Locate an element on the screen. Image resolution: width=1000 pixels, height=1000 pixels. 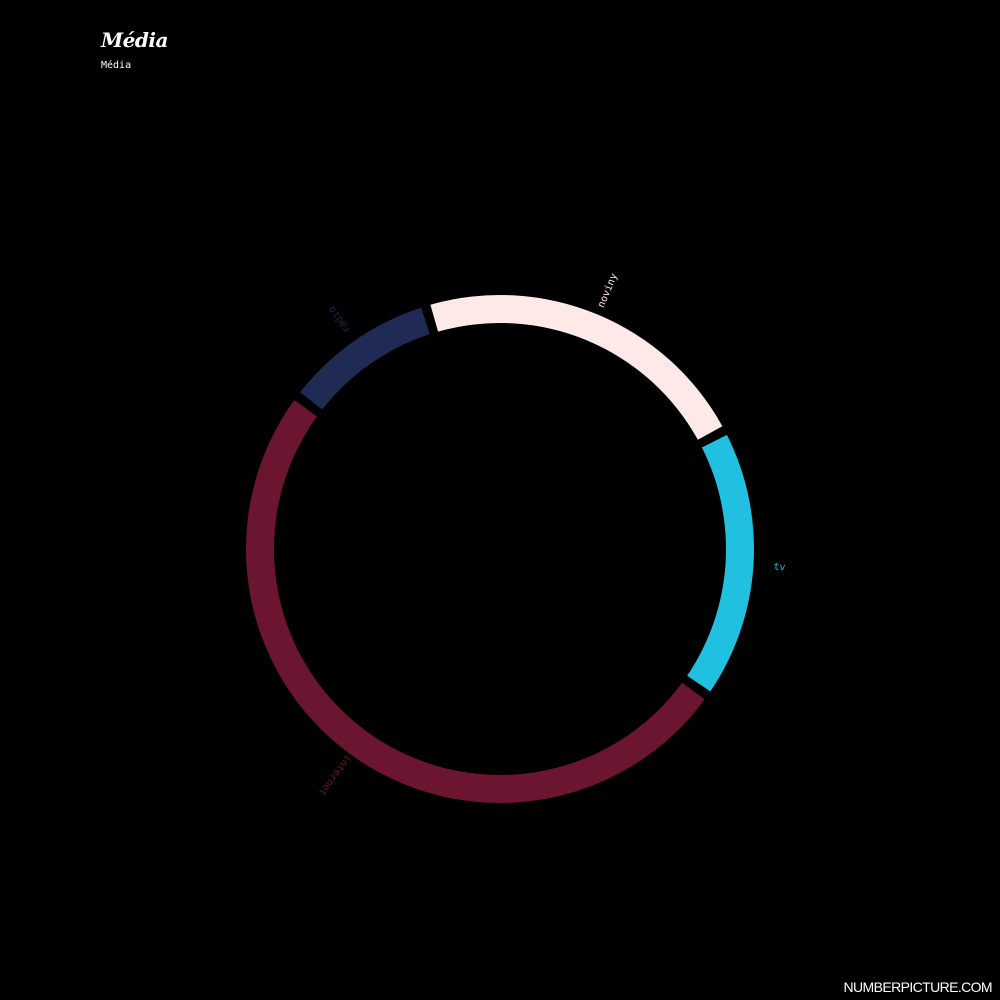
slice-label-tv: tv is located at coordinates (779, 568).